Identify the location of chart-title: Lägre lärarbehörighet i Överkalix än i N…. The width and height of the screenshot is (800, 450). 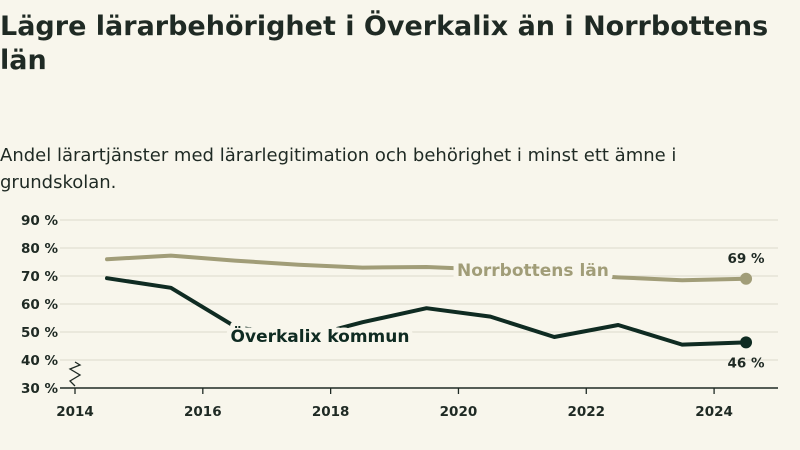
(384, 43).